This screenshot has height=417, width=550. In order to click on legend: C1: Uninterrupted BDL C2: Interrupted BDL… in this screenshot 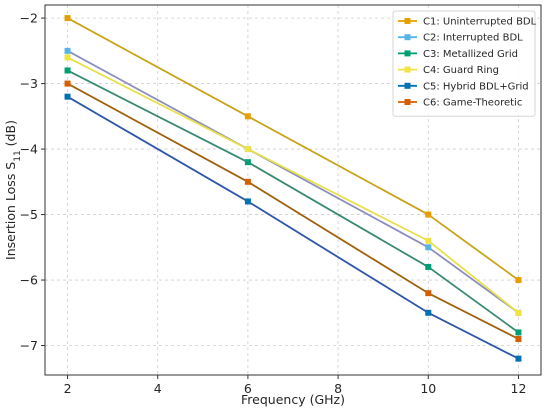, I will do `click(464, 63)`.